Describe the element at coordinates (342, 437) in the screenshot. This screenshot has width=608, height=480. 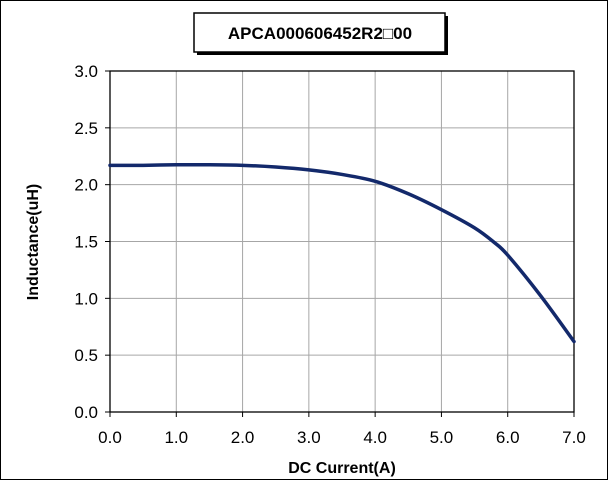
I see `x-tick-labels: 0.0 1.0 2.0 3.0 4.0 5.0 6.0 7.0` at that location.